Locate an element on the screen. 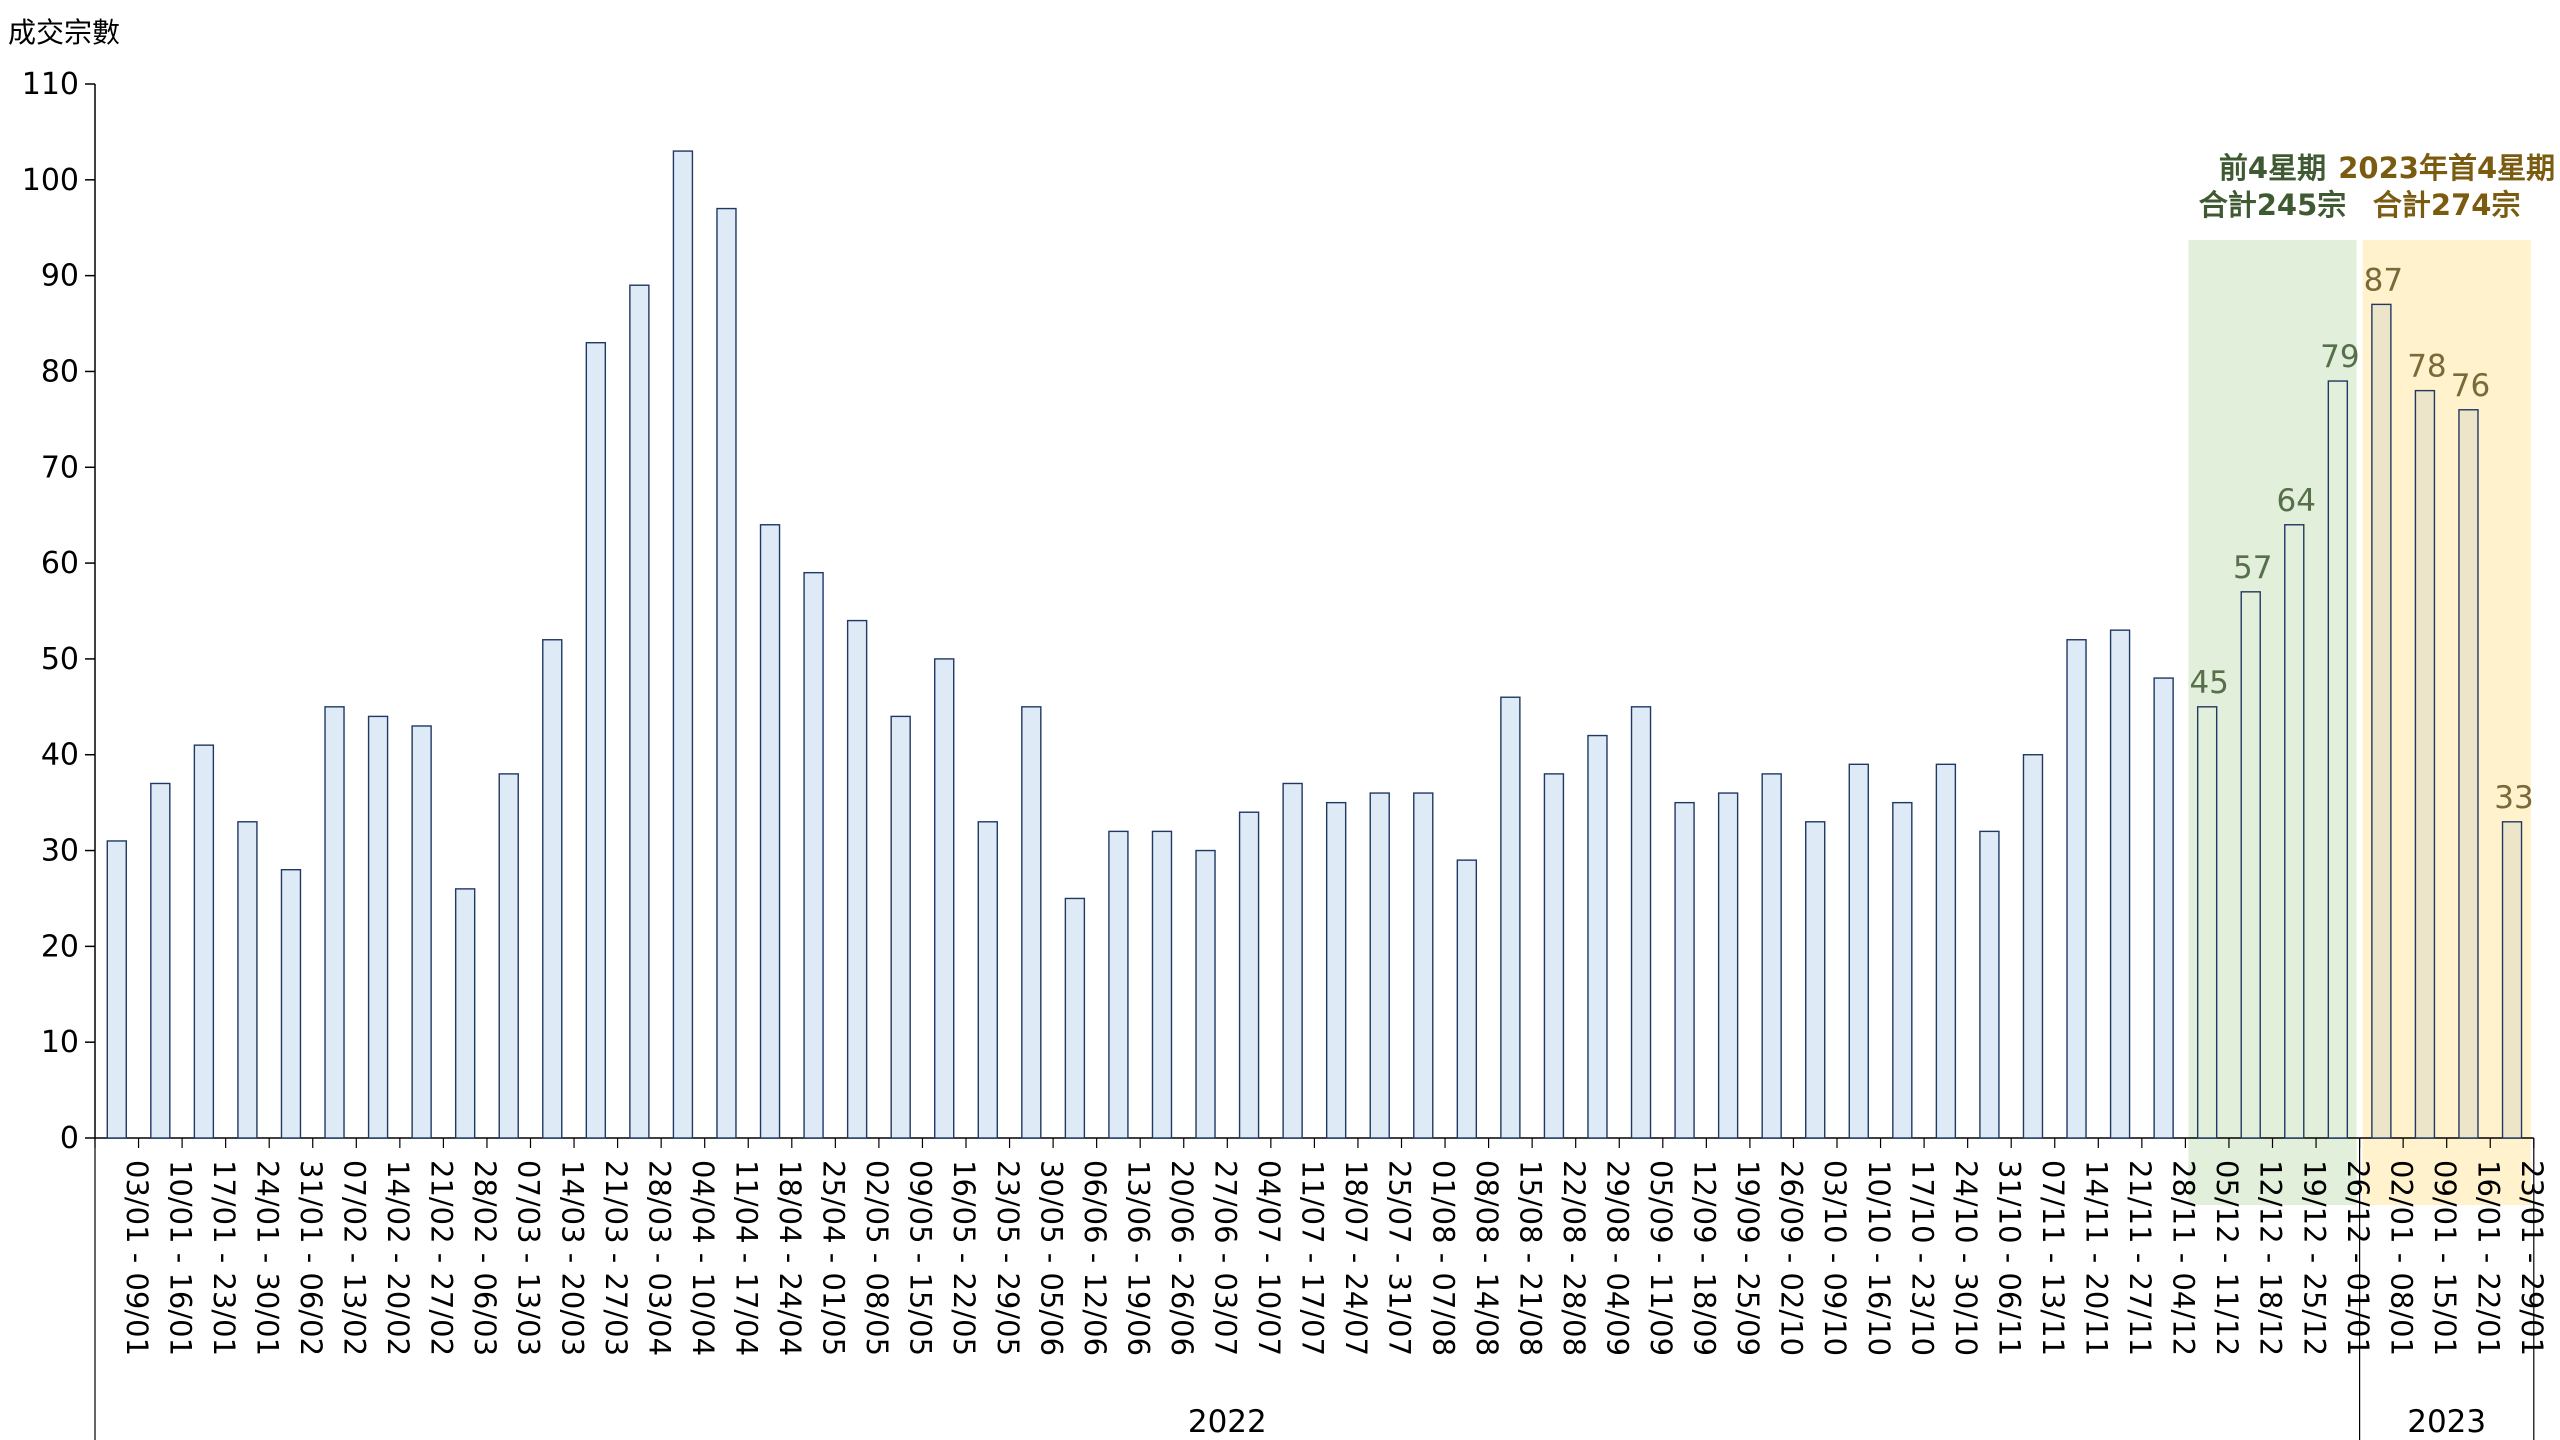  category-label-20: 16/05 - 22/05 is located at coordinates (964, 1258).